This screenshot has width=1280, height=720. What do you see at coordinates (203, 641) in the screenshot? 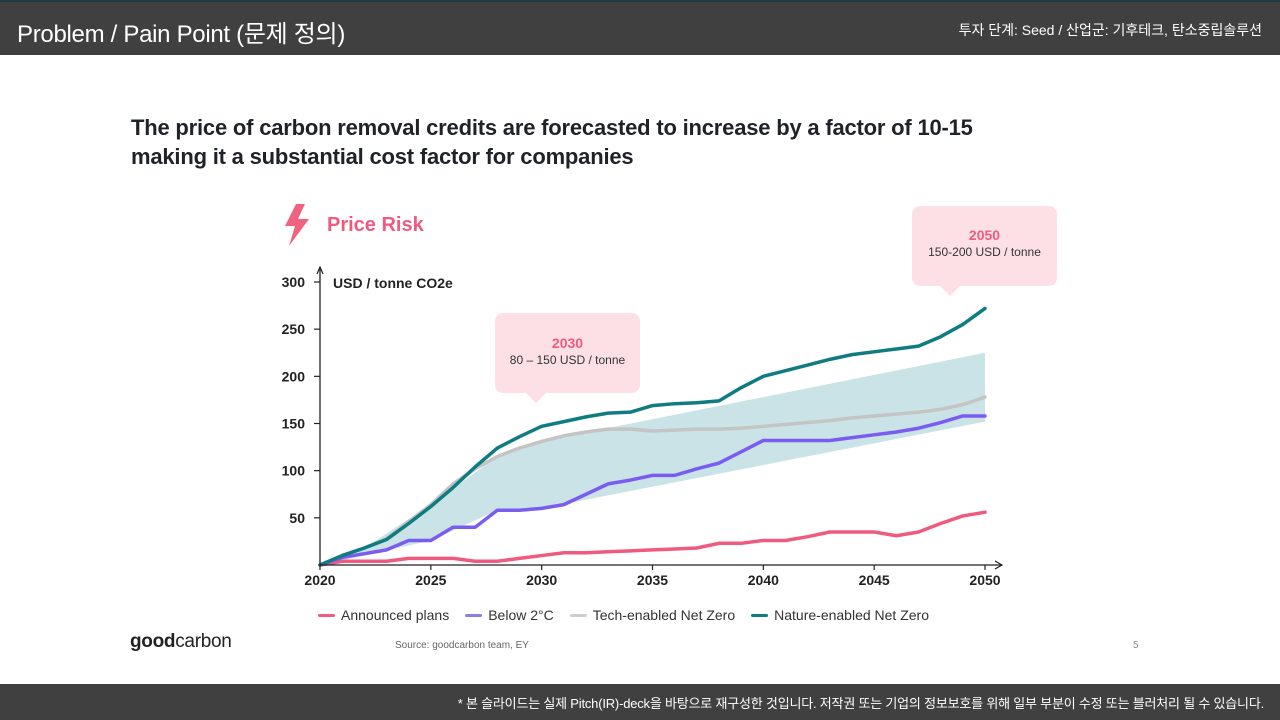
I see `logo-rest: carbon` at bounding box center [203, 641].